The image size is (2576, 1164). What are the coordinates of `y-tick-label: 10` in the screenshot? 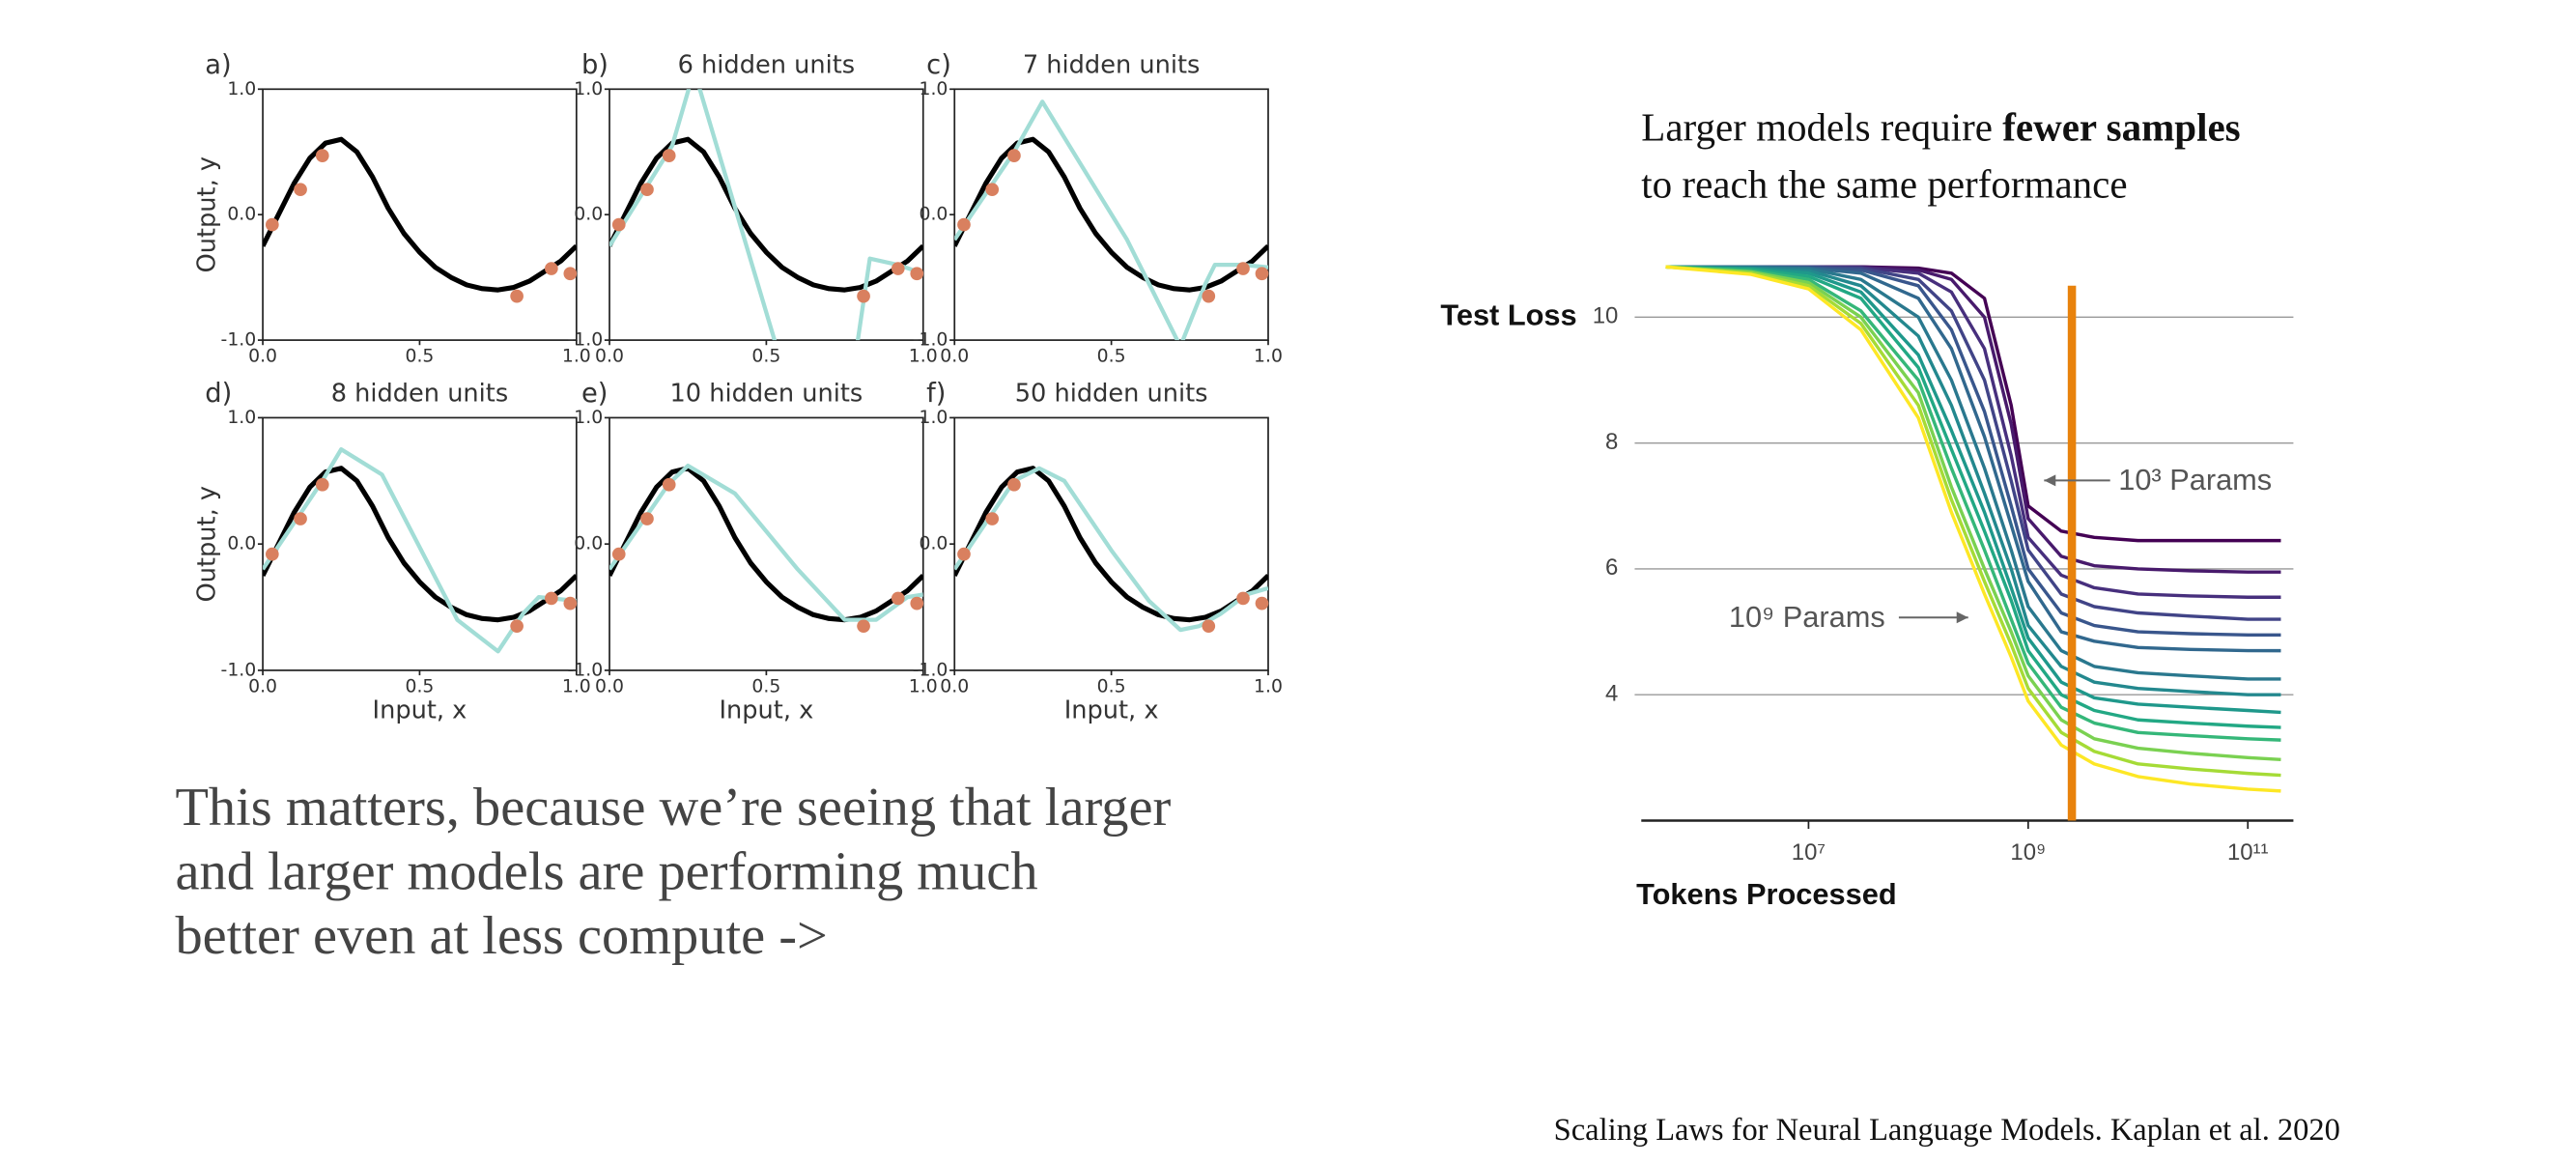 It's located at (1606, 316).